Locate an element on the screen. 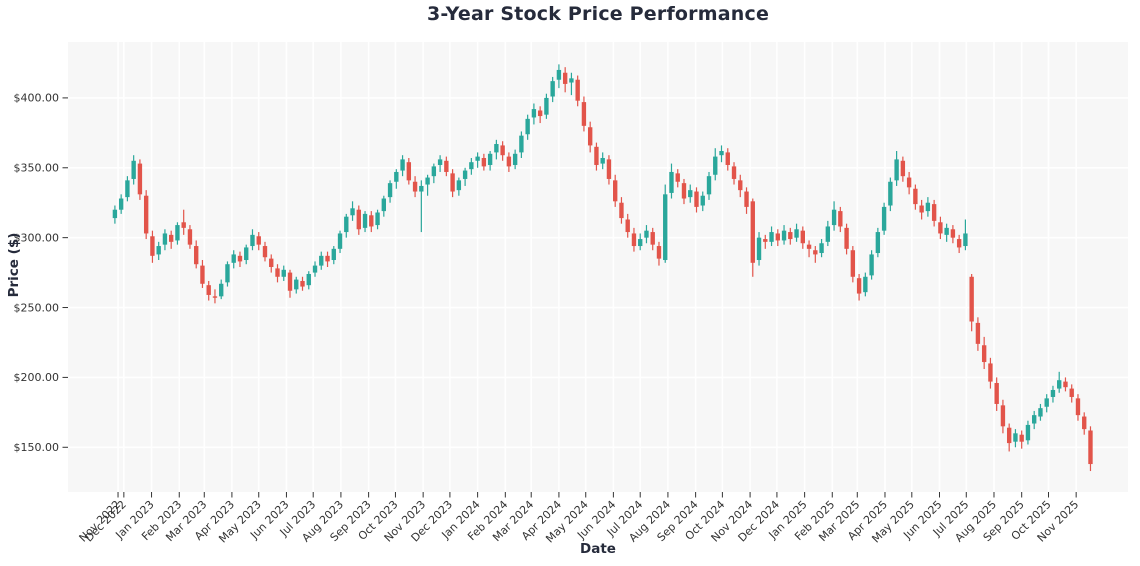 Image resolution: width=1140 pixels, height=566 pixels. y-tick-label: $150.00 is located at coordinates (37, 447).